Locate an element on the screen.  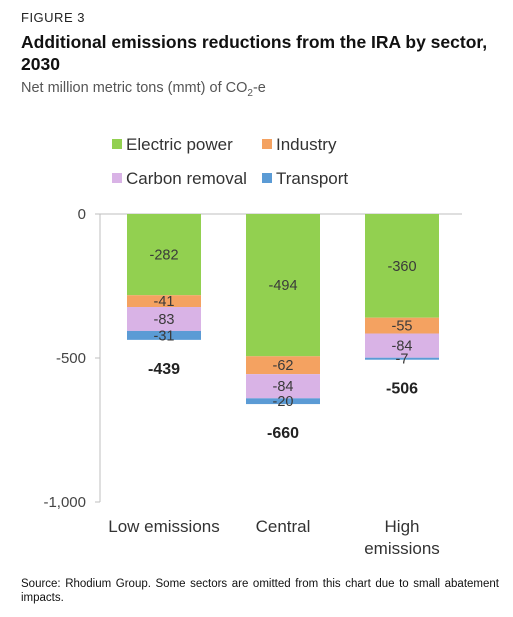
legend-swatch-transport is located at coordinates (267, 178).